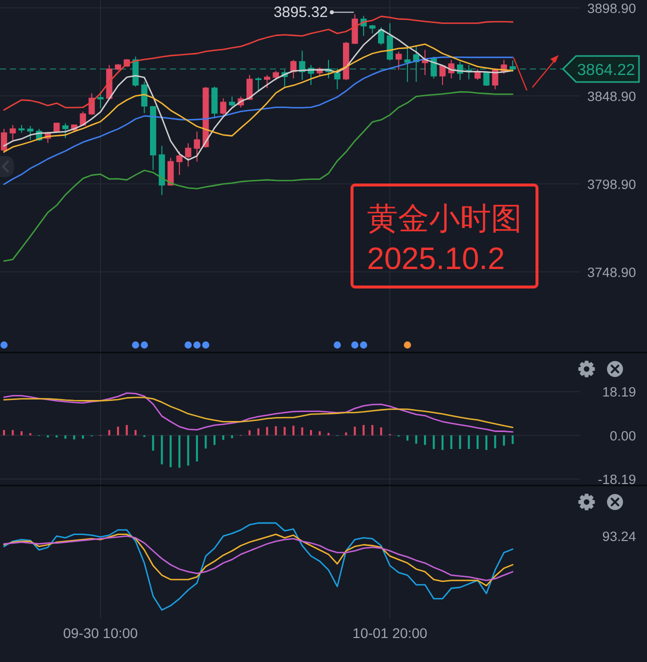 Image resolution: width=647 pixels, height=662 pixels. What do you see at coordinates (619, 536) in the screenshot?
I see `text: 93.24` at bounding box center [619, 536].